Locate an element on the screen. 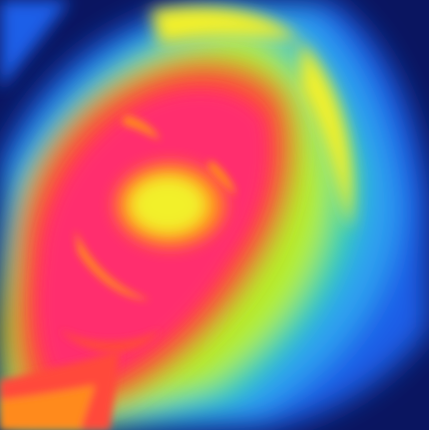 This screenshot has height=430, width=429. hair-highlight-top is located at coordinates (225, 25).